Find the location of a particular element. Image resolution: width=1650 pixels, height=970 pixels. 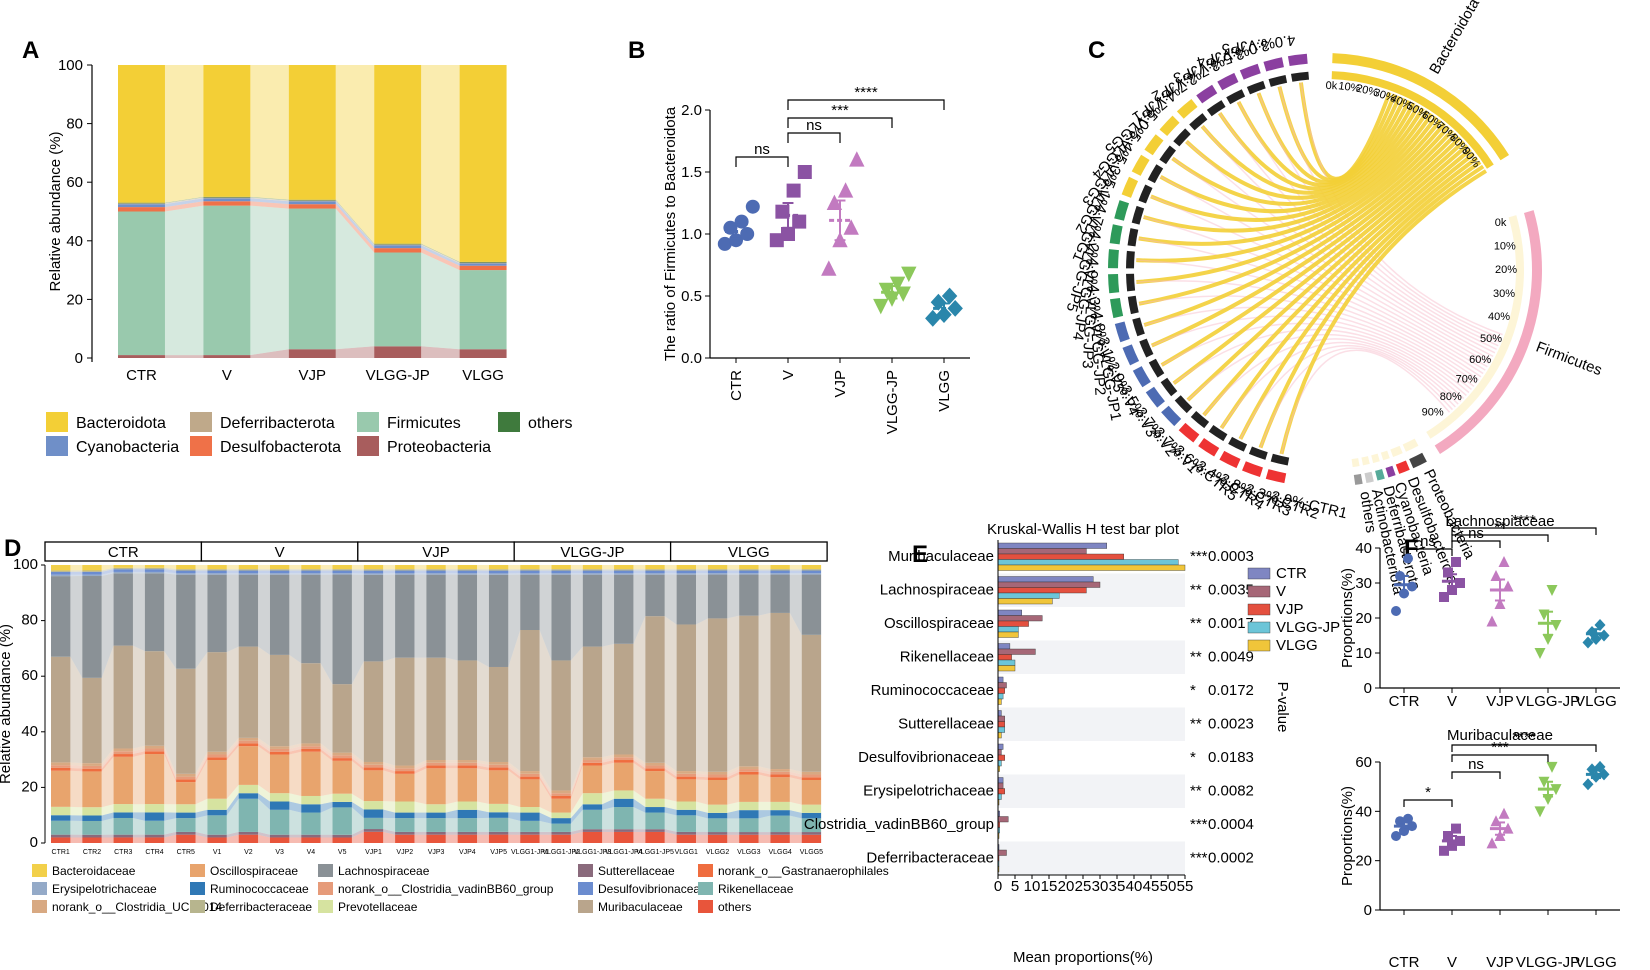

panel-letter-d: D is located at coordinates (12, 548).